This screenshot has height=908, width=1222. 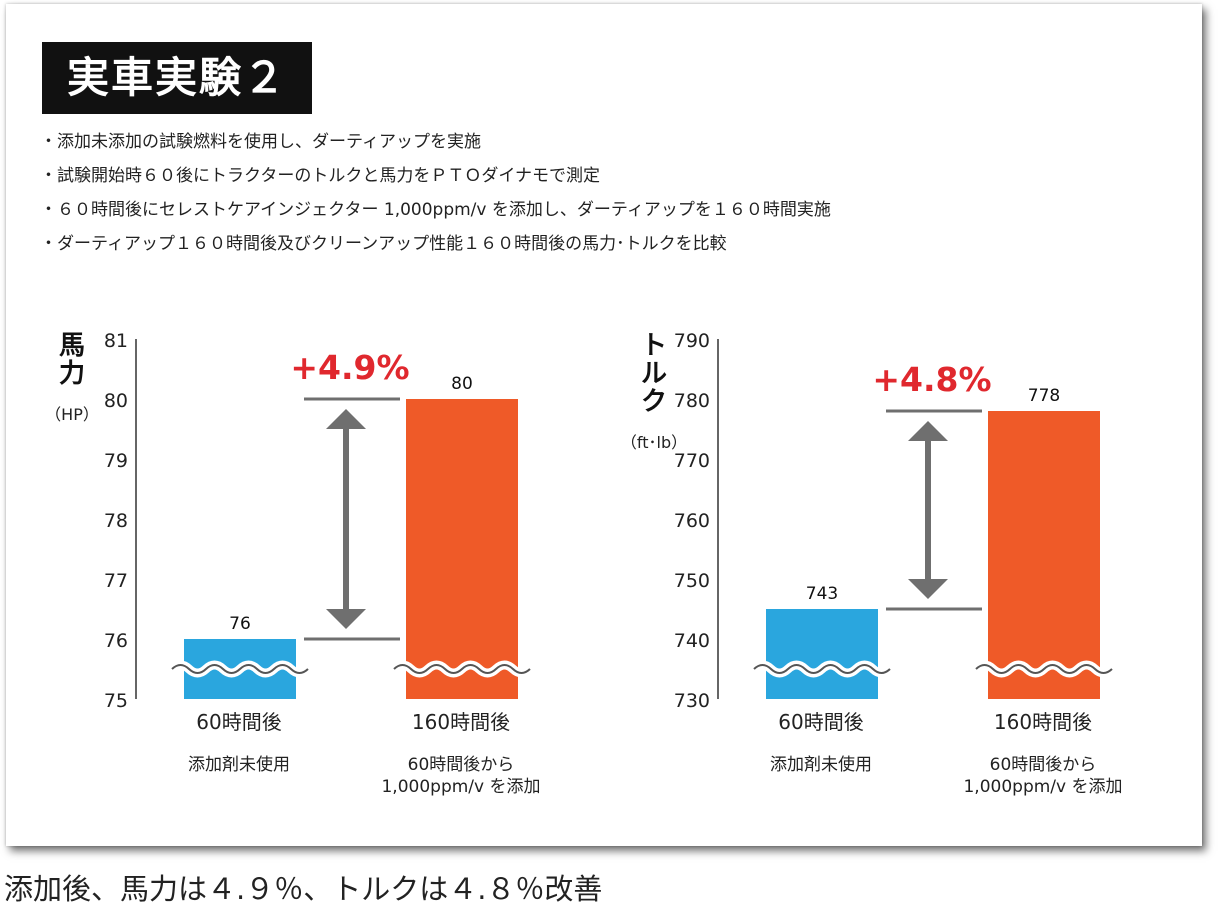 What do you see at coordinates (72, 346) in the screenshot?
I see `y-axis-label-char: 馬` at bounding box center [72, 346].